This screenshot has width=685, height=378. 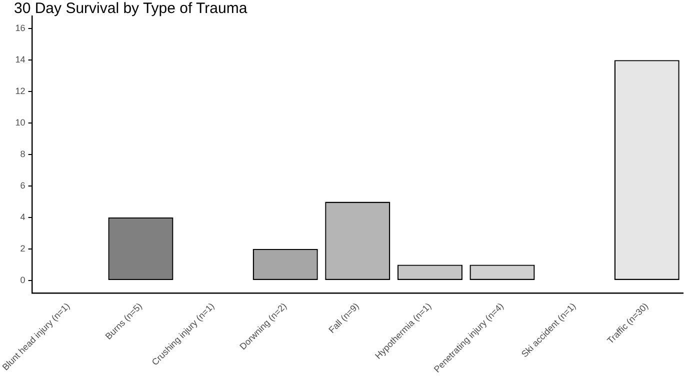 I want to click on y-tick-label: 0, so click(x=23, y=279).